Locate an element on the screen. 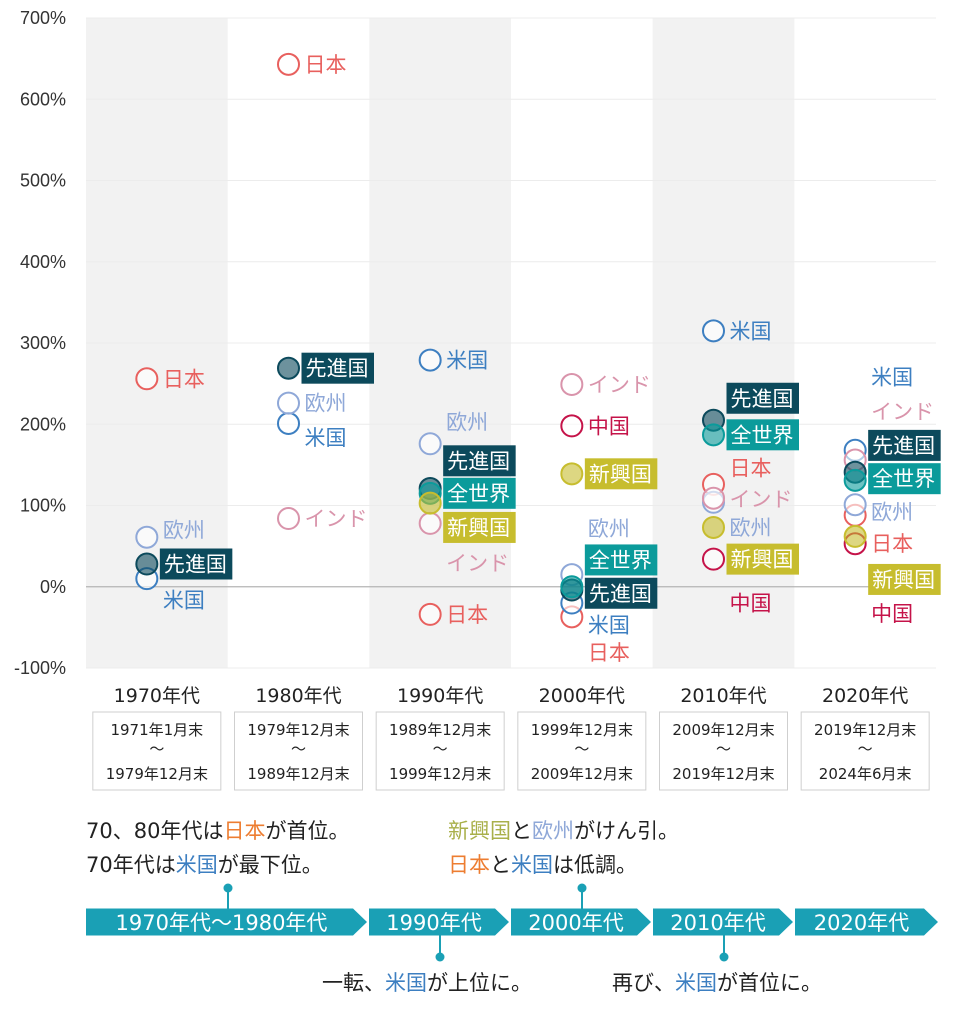 The width and height of the screenshot is (960, 1012). range-end: 1979年12月末 is located at coordinates (157, 774).